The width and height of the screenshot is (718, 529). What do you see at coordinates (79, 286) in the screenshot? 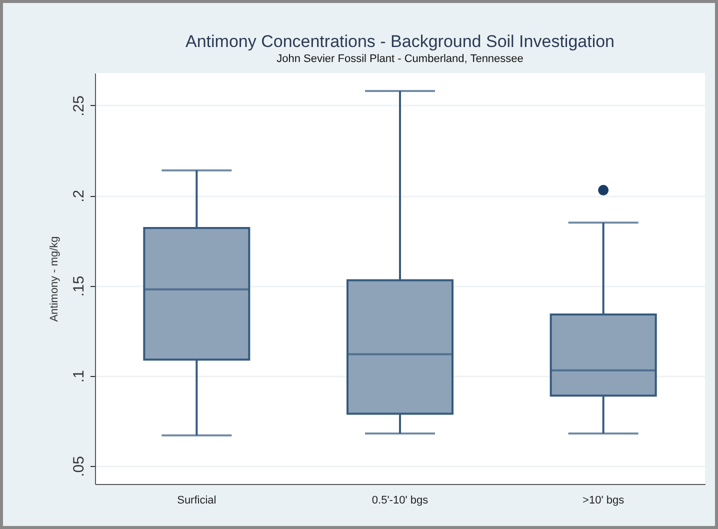
I see `y-tick-label: .15` at bounding box center [79, 286].